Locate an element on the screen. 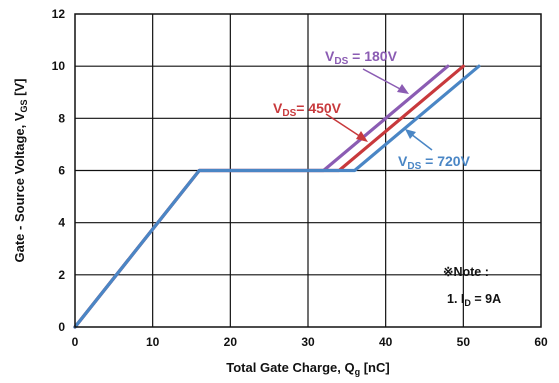 This screenshot has height=383, width=559. series-label-180v-text: VDS = 180V is located at coordinates (361, 57).